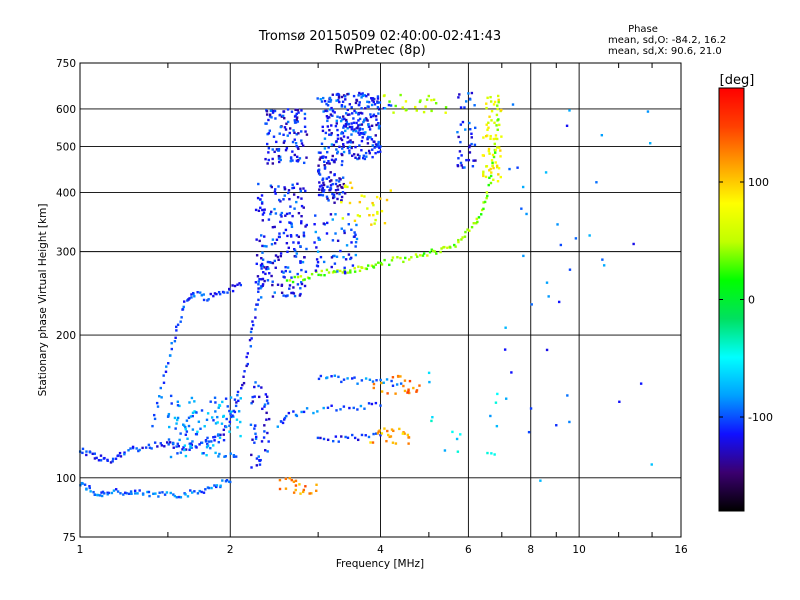  What do you see at coordinates (379, 36) in the screenshot?
I see `chart-title: Tromsø 20150509 02:40:00-02:41:43` at bounding box center [379, 36].